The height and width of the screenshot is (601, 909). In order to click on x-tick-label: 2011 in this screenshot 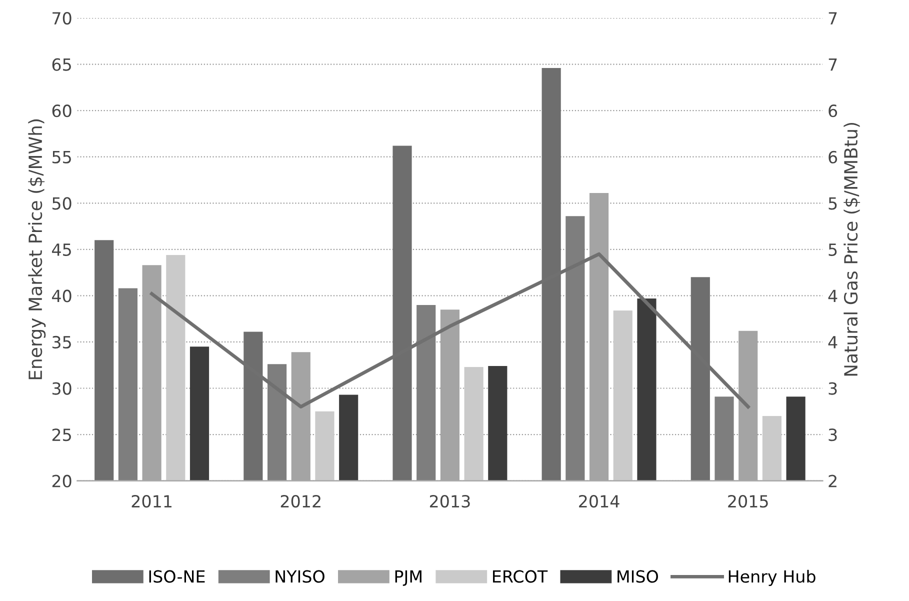, I will do `click(152, 501)`.